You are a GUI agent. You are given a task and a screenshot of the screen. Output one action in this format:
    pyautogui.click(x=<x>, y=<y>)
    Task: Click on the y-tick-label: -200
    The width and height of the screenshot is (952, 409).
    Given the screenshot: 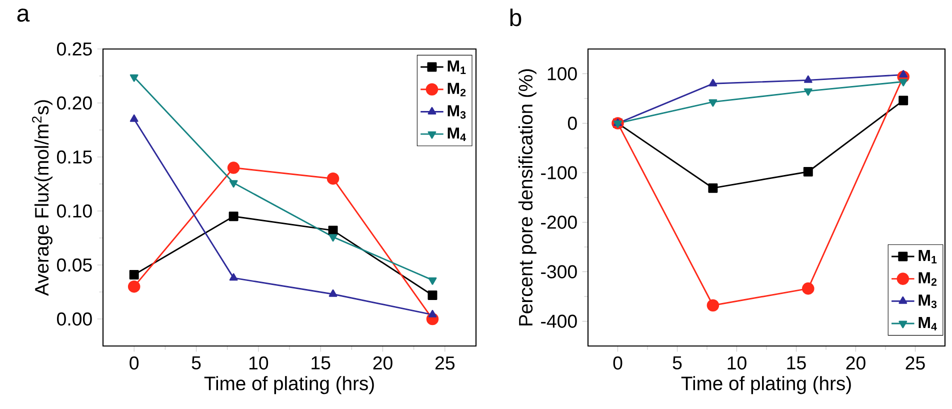 What is the action you would take?
    pyautogui.click(x=559, y=222)
    